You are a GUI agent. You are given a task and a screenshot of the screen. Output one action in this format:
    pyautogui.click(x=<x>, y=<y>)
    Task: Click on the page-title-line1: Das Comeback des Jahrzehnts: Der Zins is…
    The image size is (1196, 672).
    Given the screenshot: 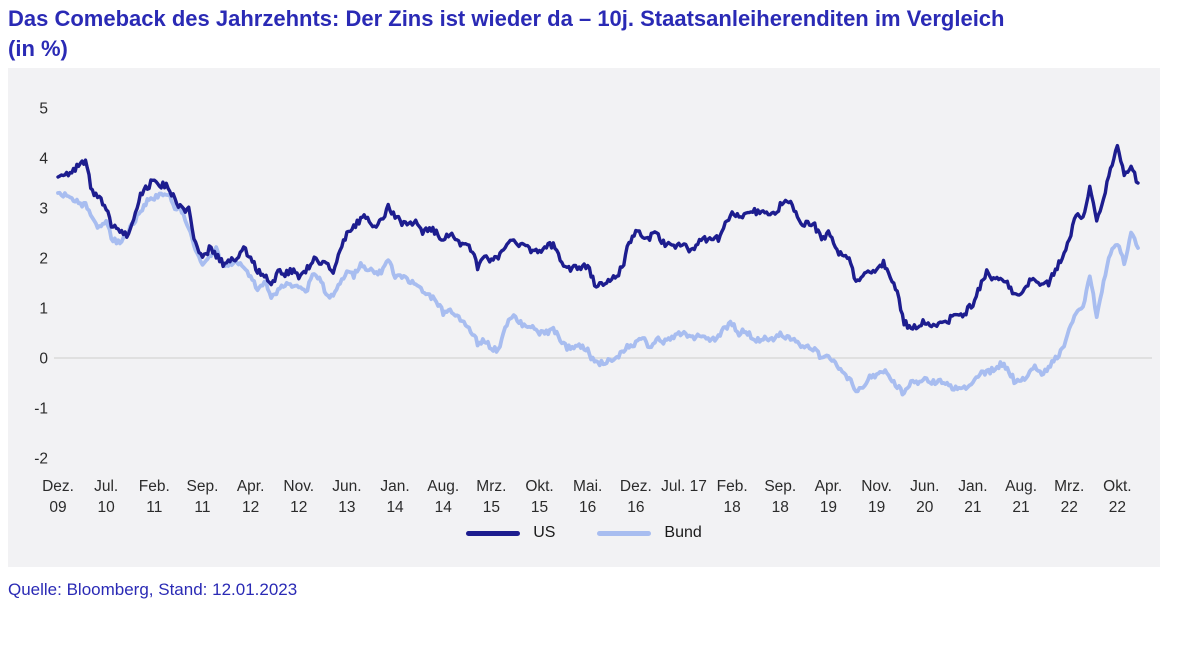 What is the action you would take?
    pyautogui.click(x=506, y=18)
    